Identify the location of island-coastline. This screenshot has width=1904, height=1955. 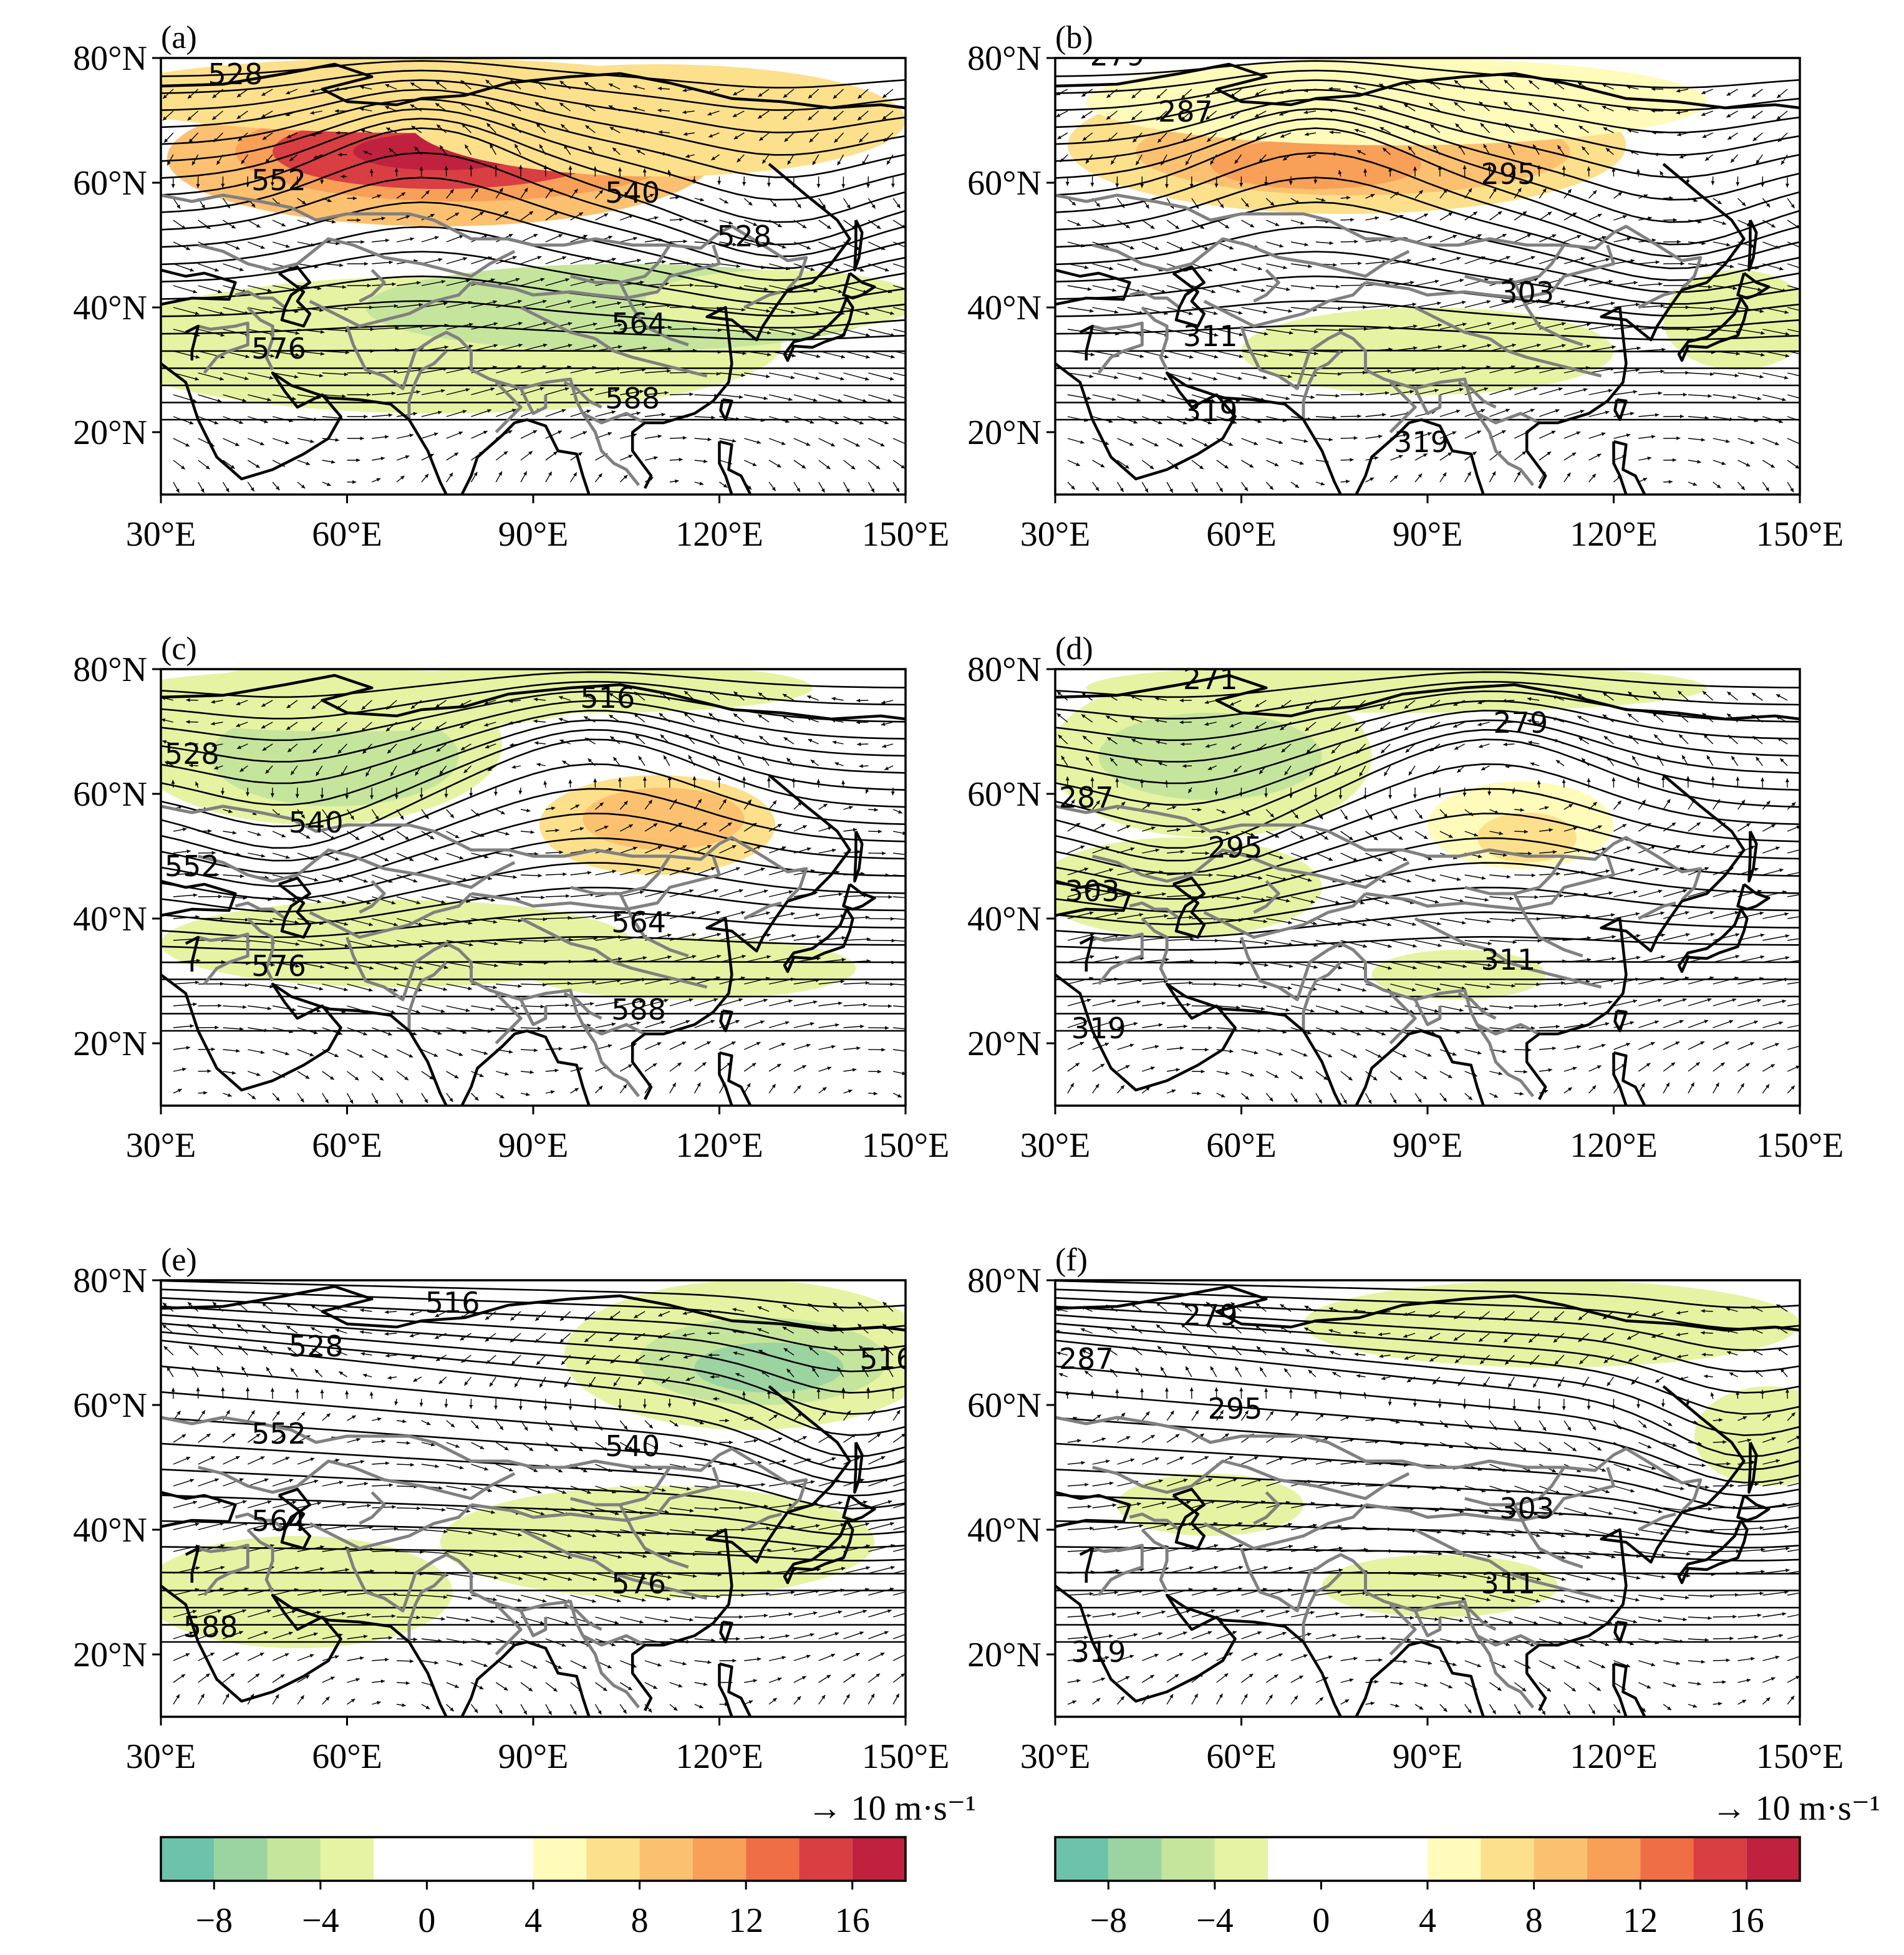
(1713, 940).